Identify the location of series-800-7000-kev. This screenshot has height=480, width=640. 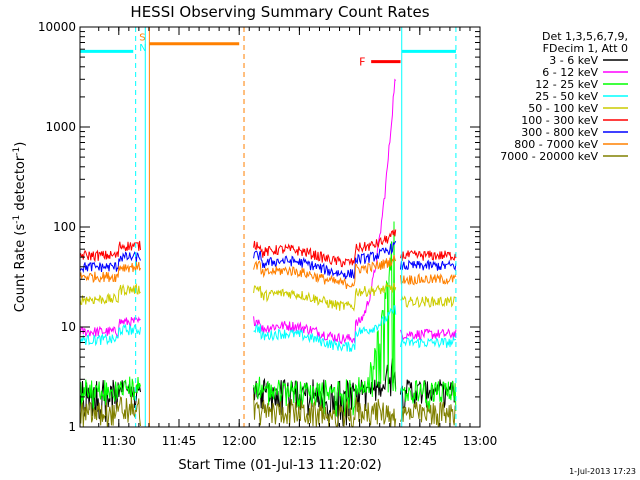
(268, 271).